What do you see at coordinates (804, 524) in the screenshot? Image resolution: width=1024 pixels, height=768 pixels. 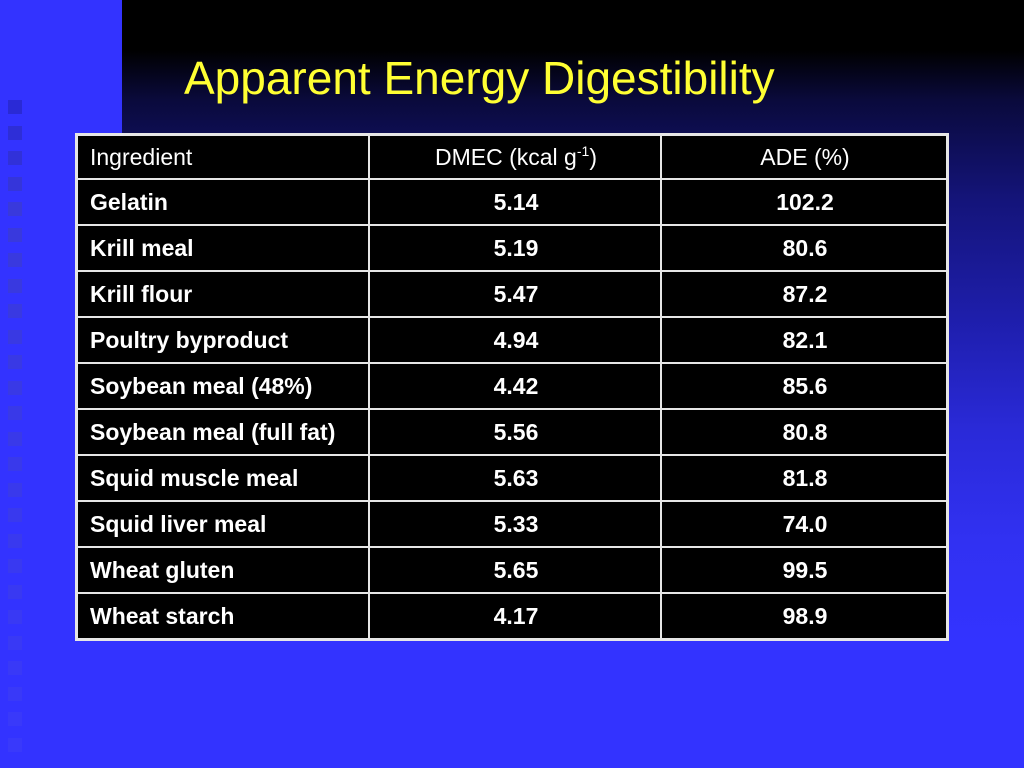 I see `cell-ade: 74.0` at bounding box center [804, 524].